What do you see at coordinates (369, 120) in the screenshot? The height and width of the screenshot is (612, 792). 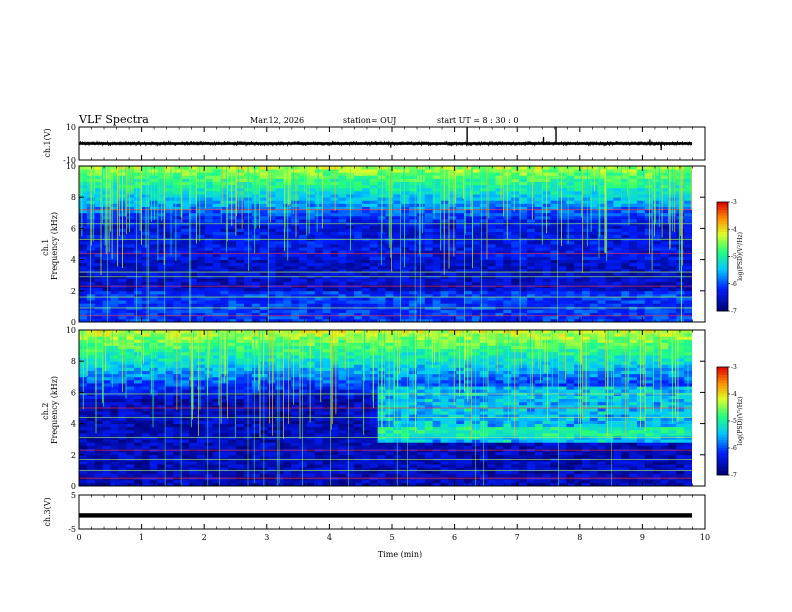 I see `station-label: station= OUJ` at bounding box center [369, 120].